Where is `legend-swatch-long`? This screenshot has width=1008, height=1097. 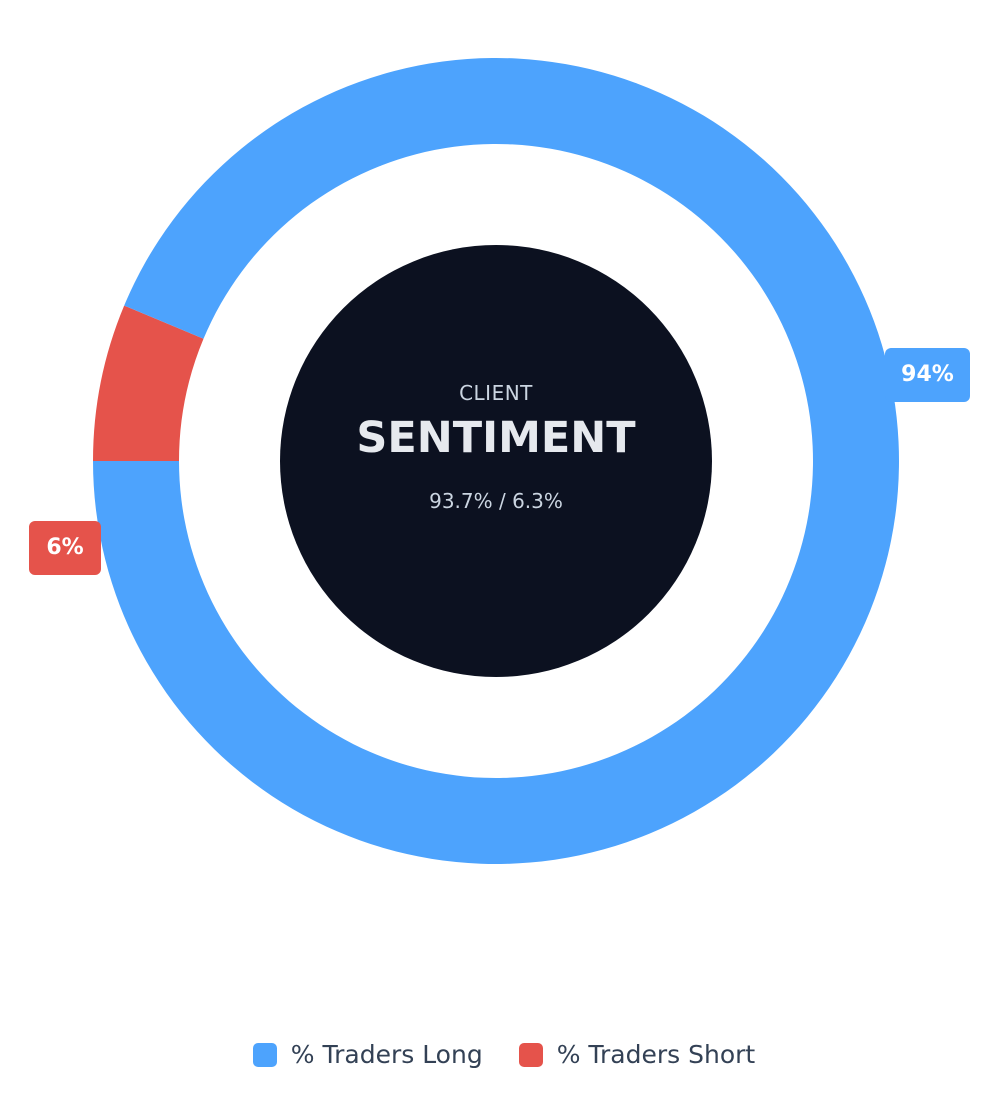
legend-swatch-long is located at coordinates (264, 1054).